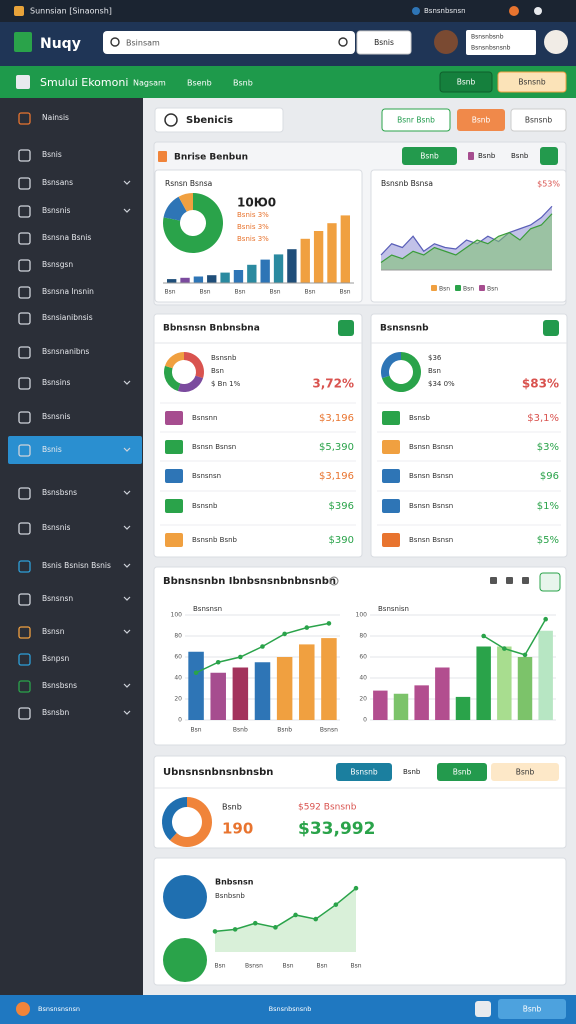 This screenshot has width=576, height=1024. Describe the element at coordinates (55, 712) in the screenshot. I see `nav-item: Bsnsbn` at that location.